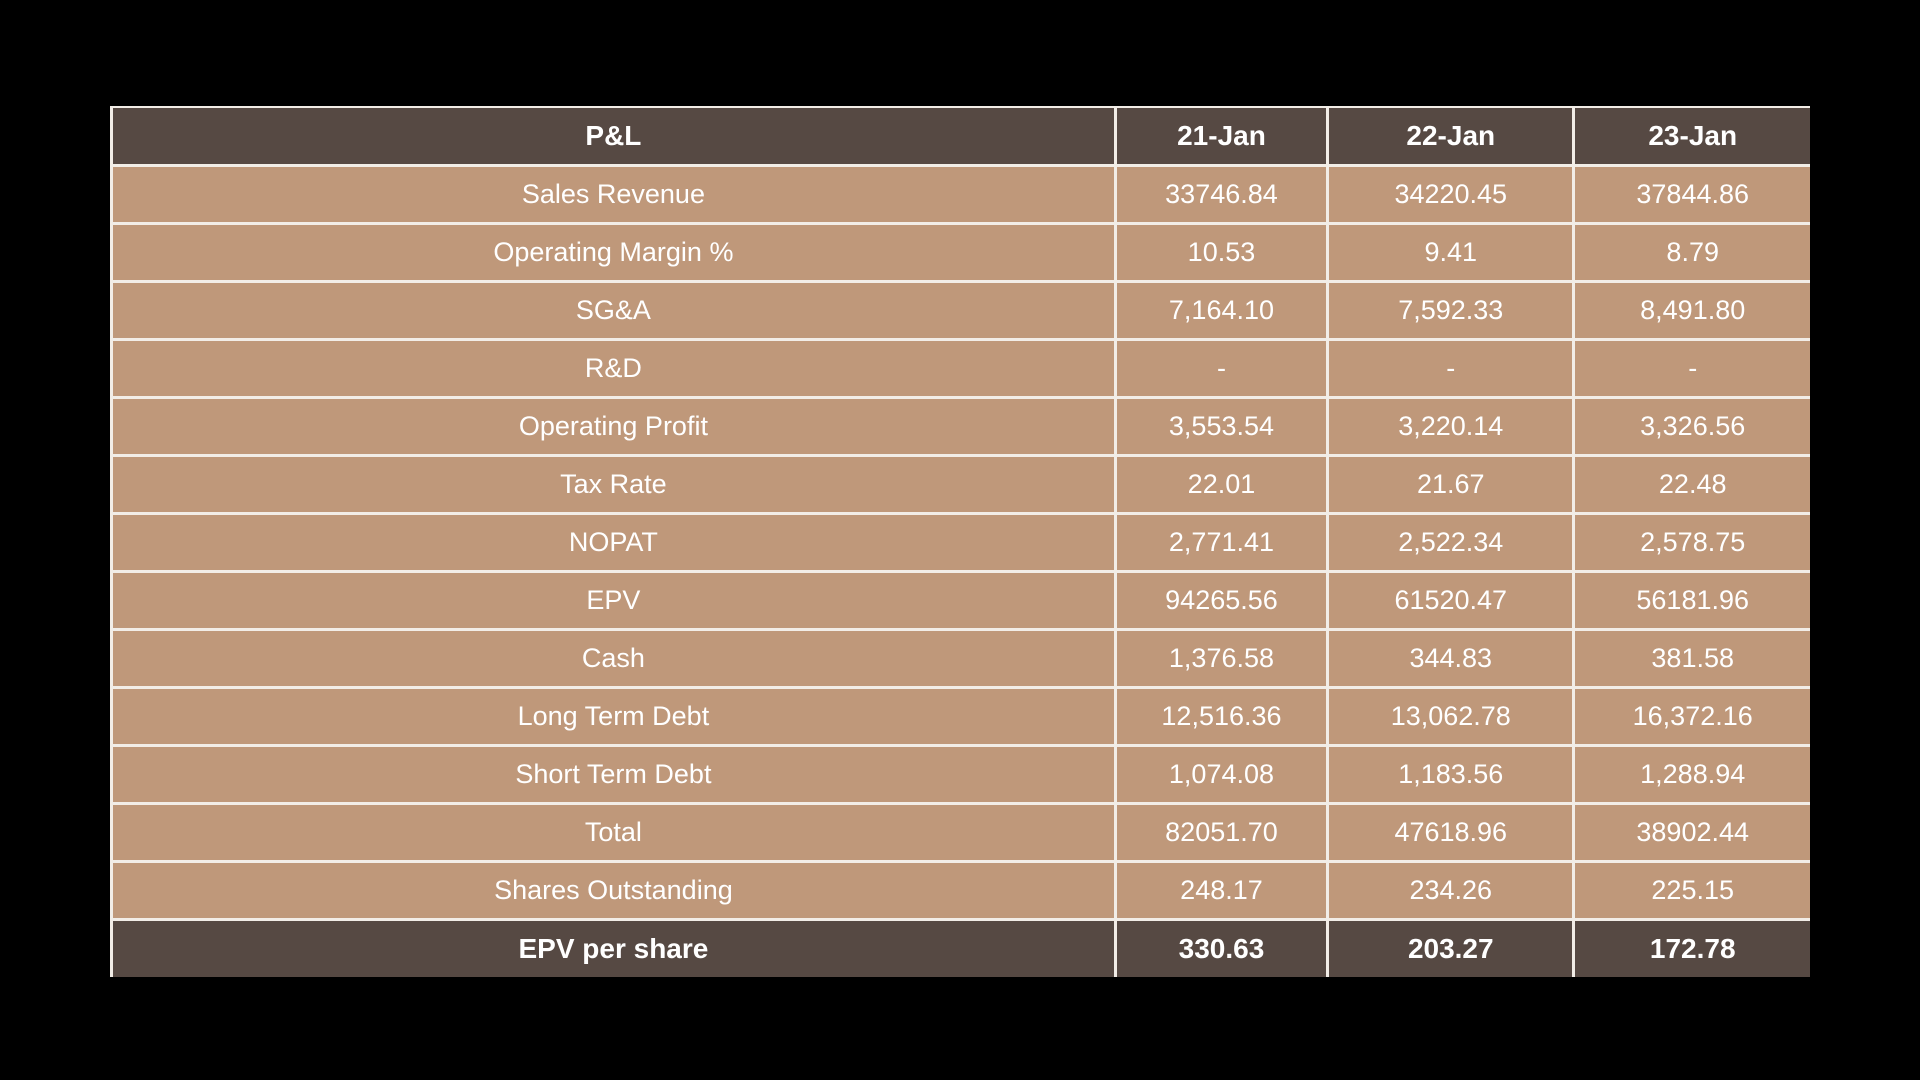 The width and height of the screenshot is (1920, 1080). I want to click on value-cell: 225.15, so click(1691, 890).